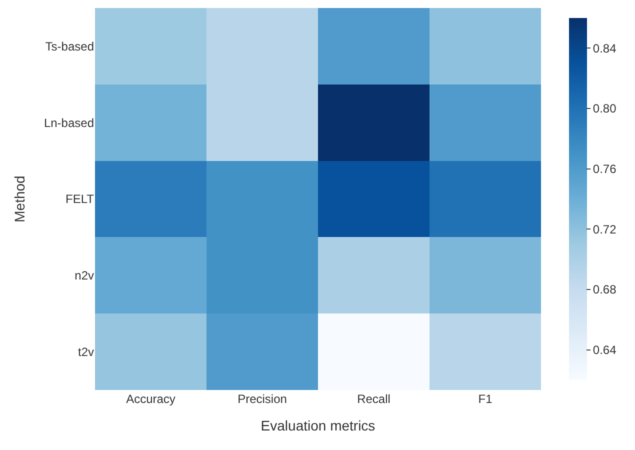 Image resolution: width=635 pixels, height=450 pixels. I want to click on y-axis-title: Method, so click(20, 199).